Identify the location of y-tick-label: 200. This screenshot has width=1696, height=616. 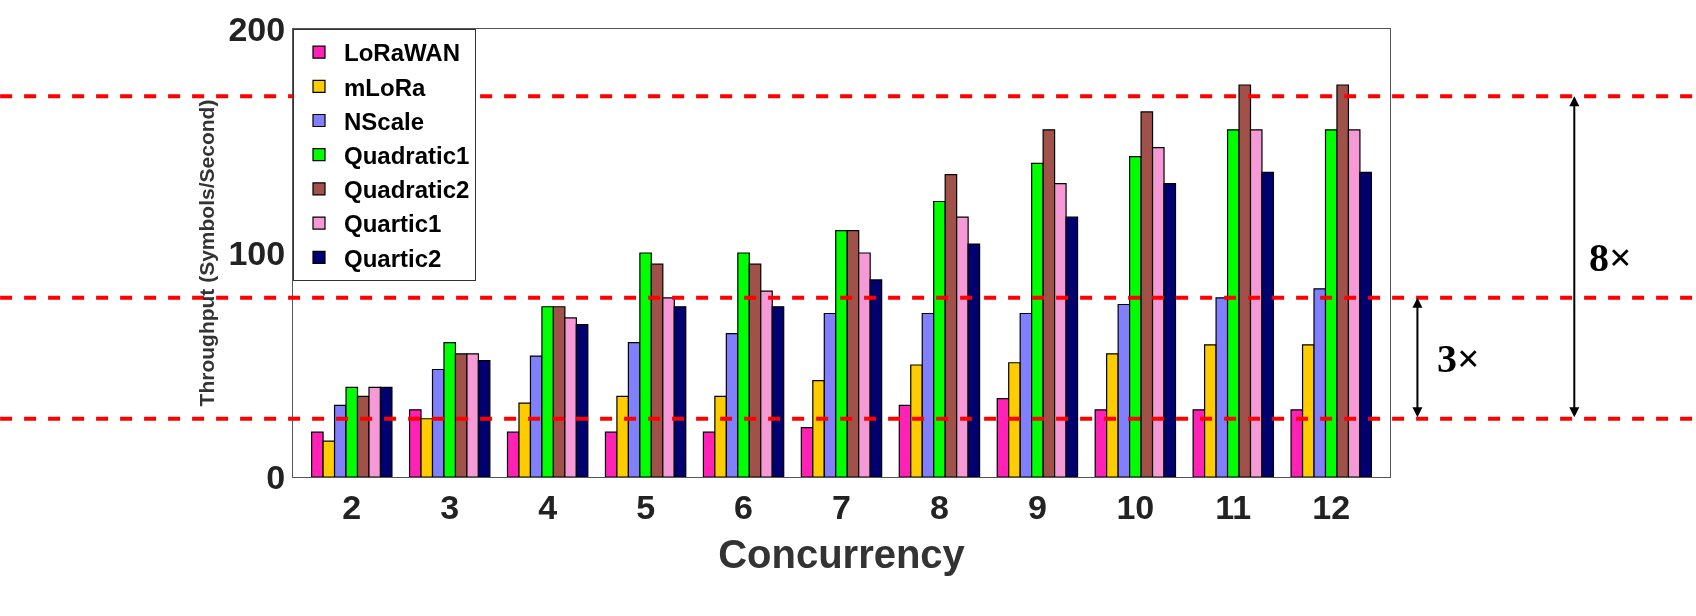
(257, 28).